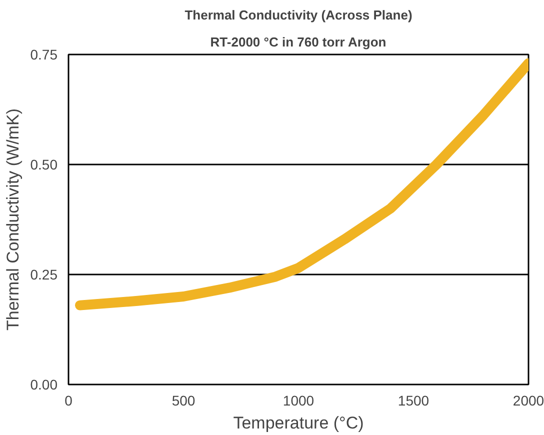 The height and width of the screenshot is (435, 544). What do you see at coordinates (12, 219) in the screenshot?
I see `y-axis-title: Thermal Conductivity (W/mK)` at bounding box center [12, 219].